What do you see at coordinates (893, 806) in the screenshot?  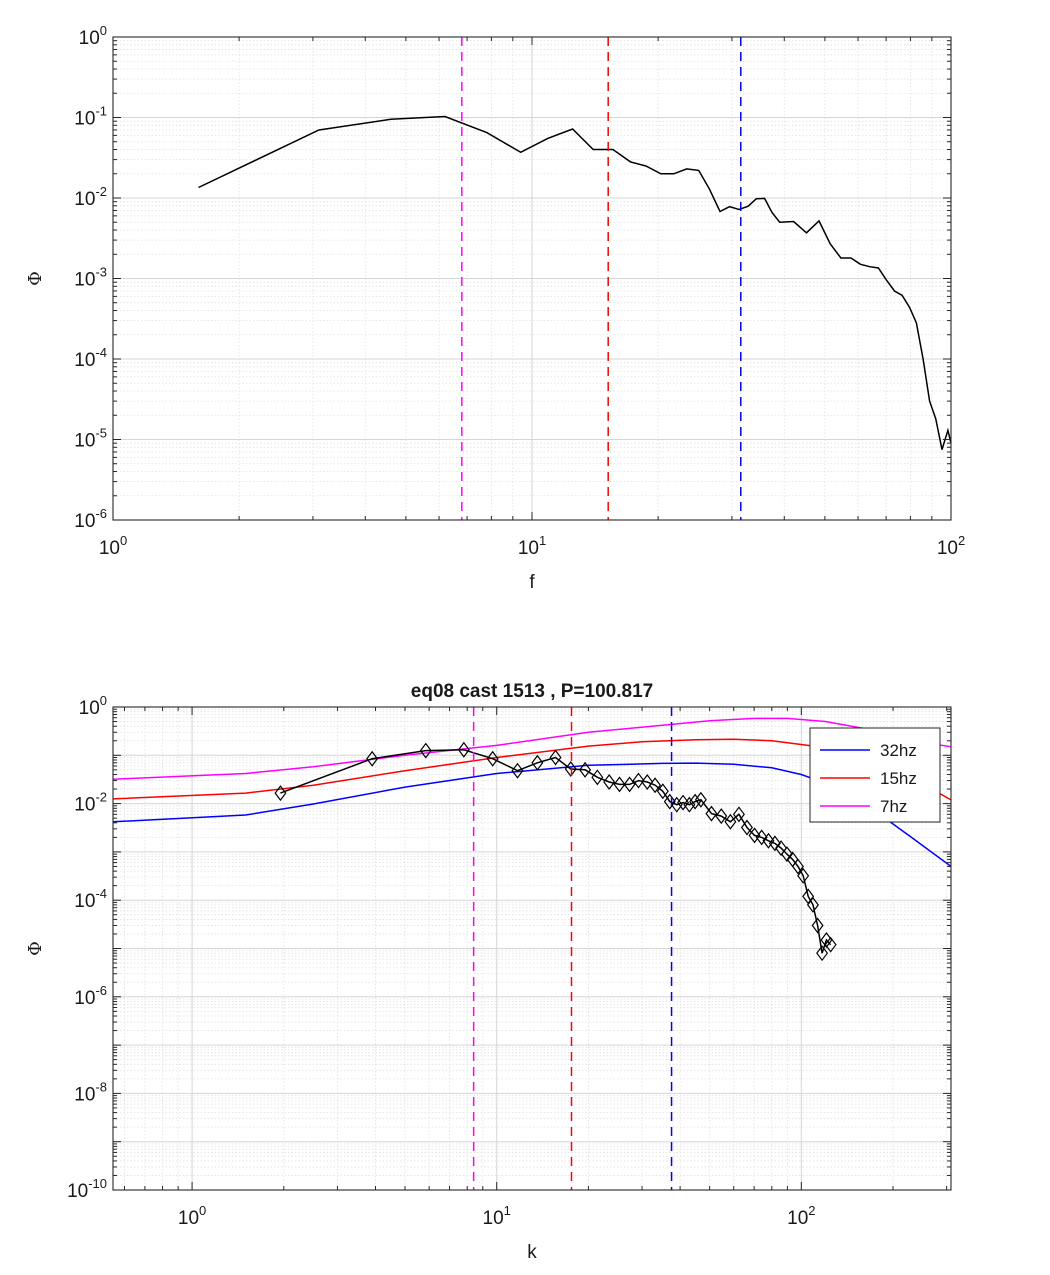 I see `legend-label: 7hz` at bounding box center [893, 806].